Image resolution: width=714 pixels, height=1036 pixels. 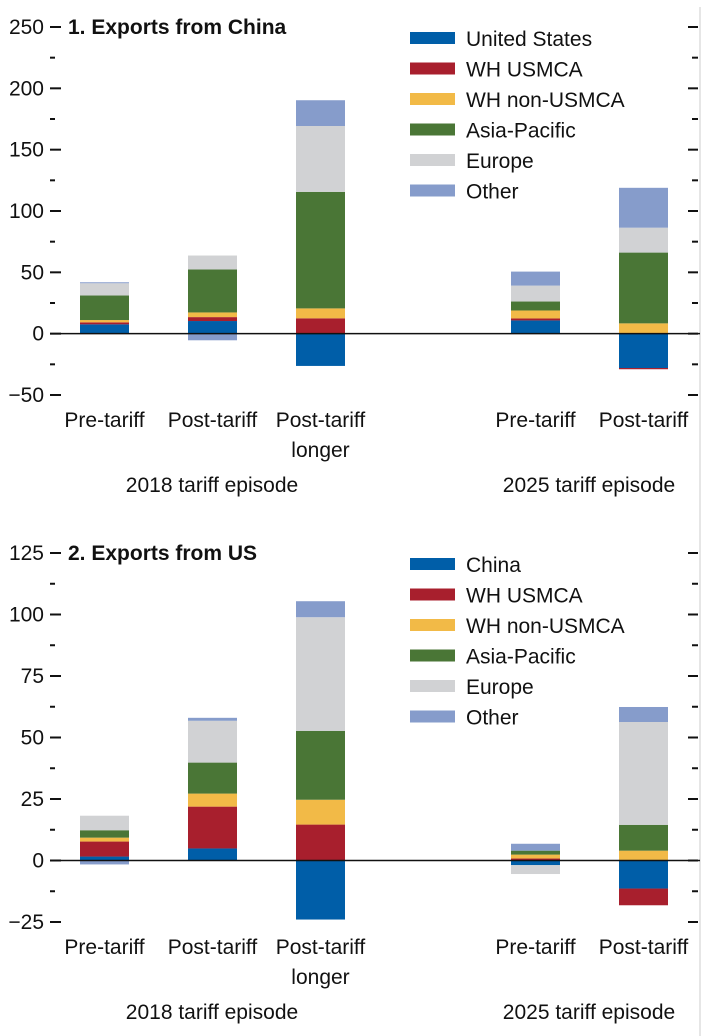 I want to click on chart-title: 1. Exports from China, so click(x=177, y=27).